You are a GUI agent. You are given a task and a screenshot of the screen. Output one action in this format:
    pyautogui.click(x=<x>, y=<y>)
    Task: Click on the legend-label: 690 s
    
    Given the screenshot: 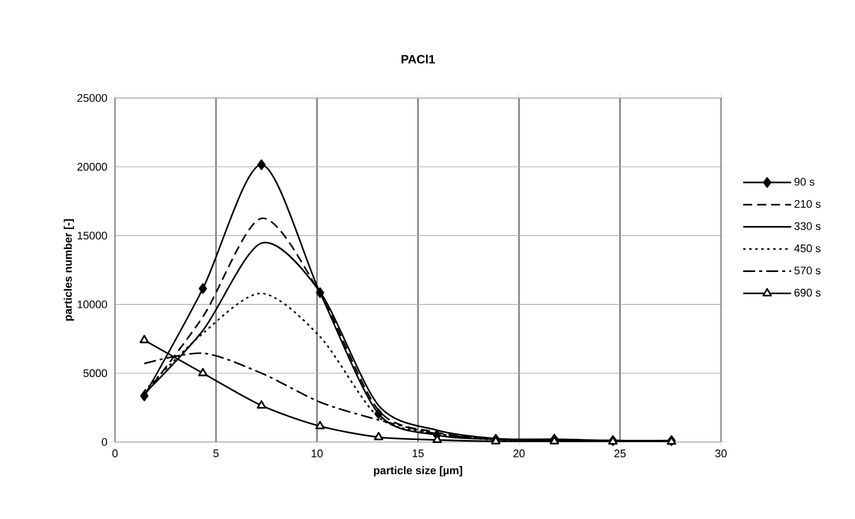 What is the action you would take?
    pyautogui.click(x=807, y=292)
    